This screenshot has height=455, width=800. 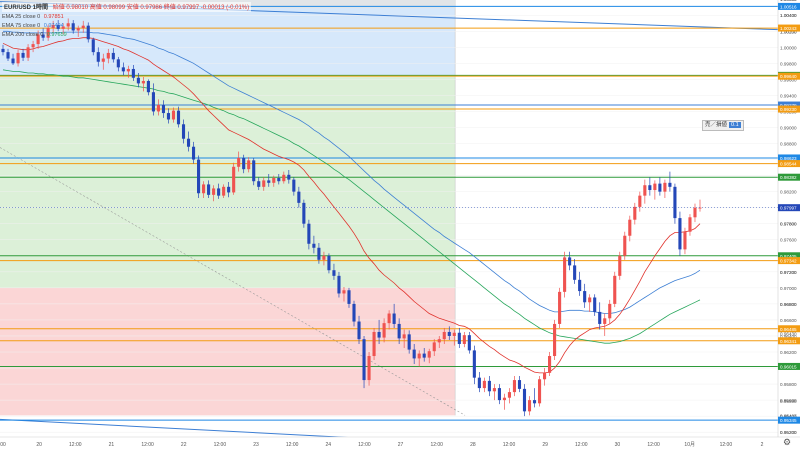 I want to click on level-tag-label-9: 0.97405, so click(x=788, y=256).